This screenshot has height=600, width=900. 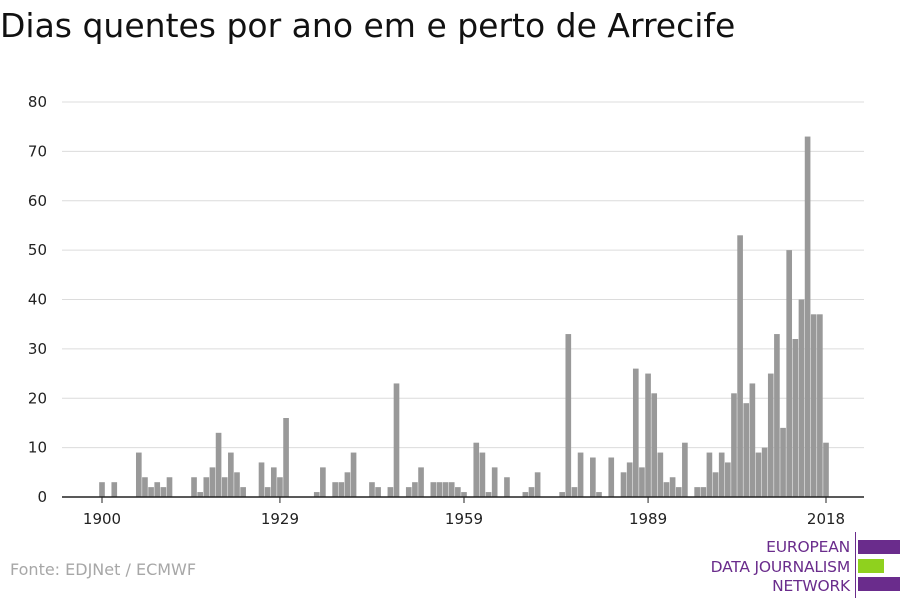 I want to click on bar-1962, so click(x=482, y=474).